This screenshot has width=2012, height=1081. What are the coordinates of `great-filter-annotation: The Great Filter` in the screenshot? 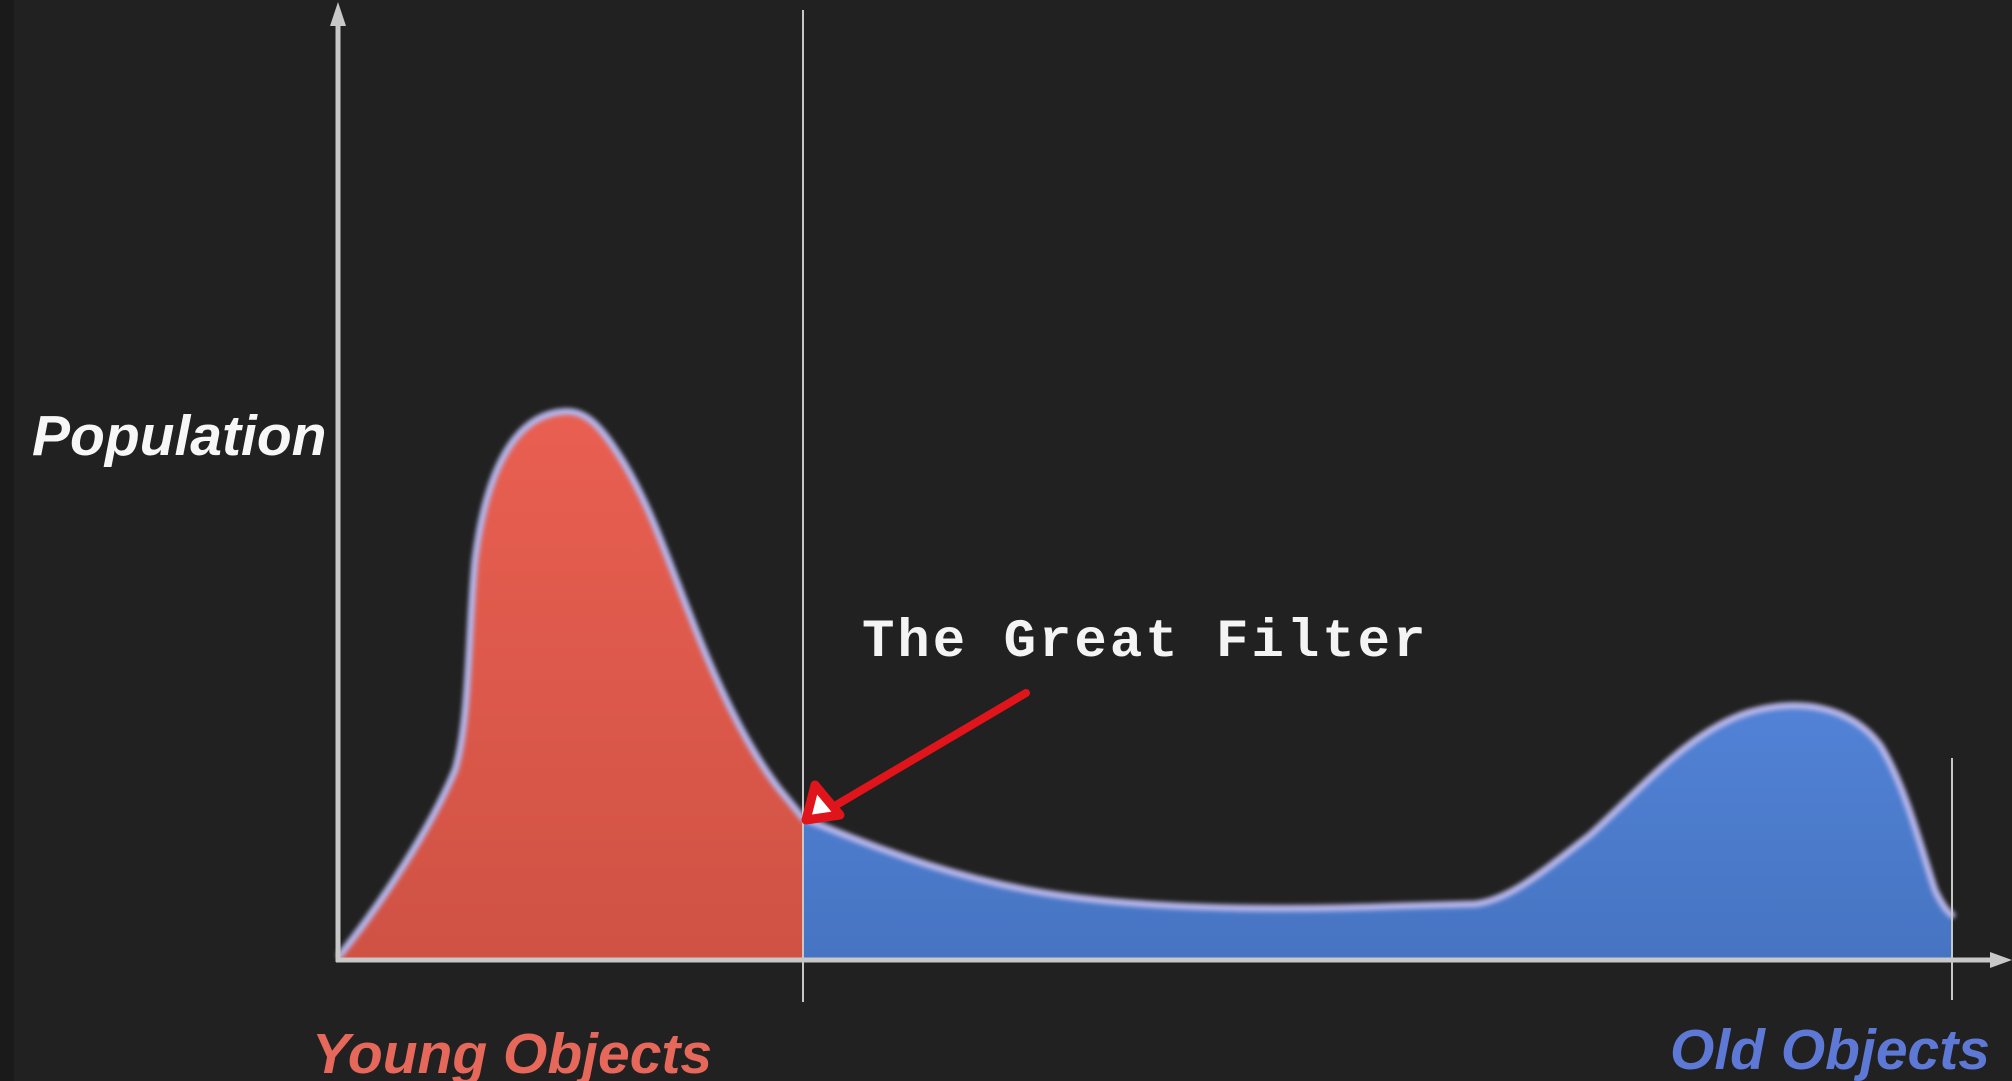 It's located at (1145, 642).